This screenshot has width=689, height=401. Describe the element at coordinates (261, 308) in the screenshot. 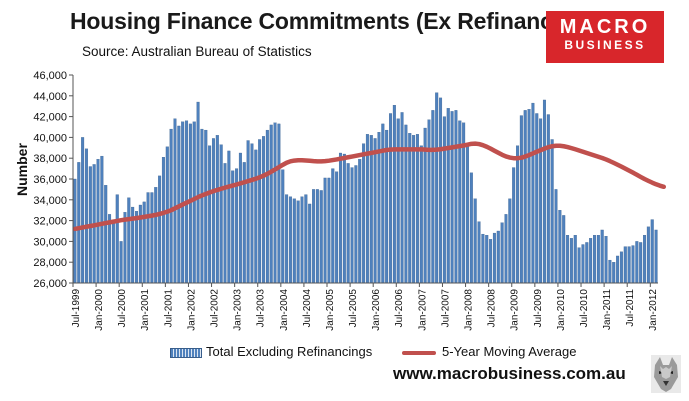

I see `x-tick-label: Jul-2003` at that location.